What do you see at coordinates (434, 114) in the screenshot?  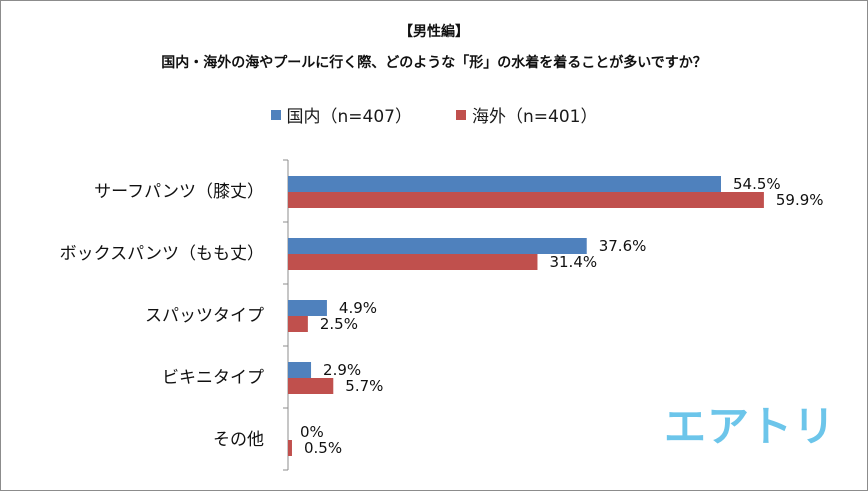 I see `legend: 国内（n=407） 海外（n=401）` at bounding box center [434, 114].